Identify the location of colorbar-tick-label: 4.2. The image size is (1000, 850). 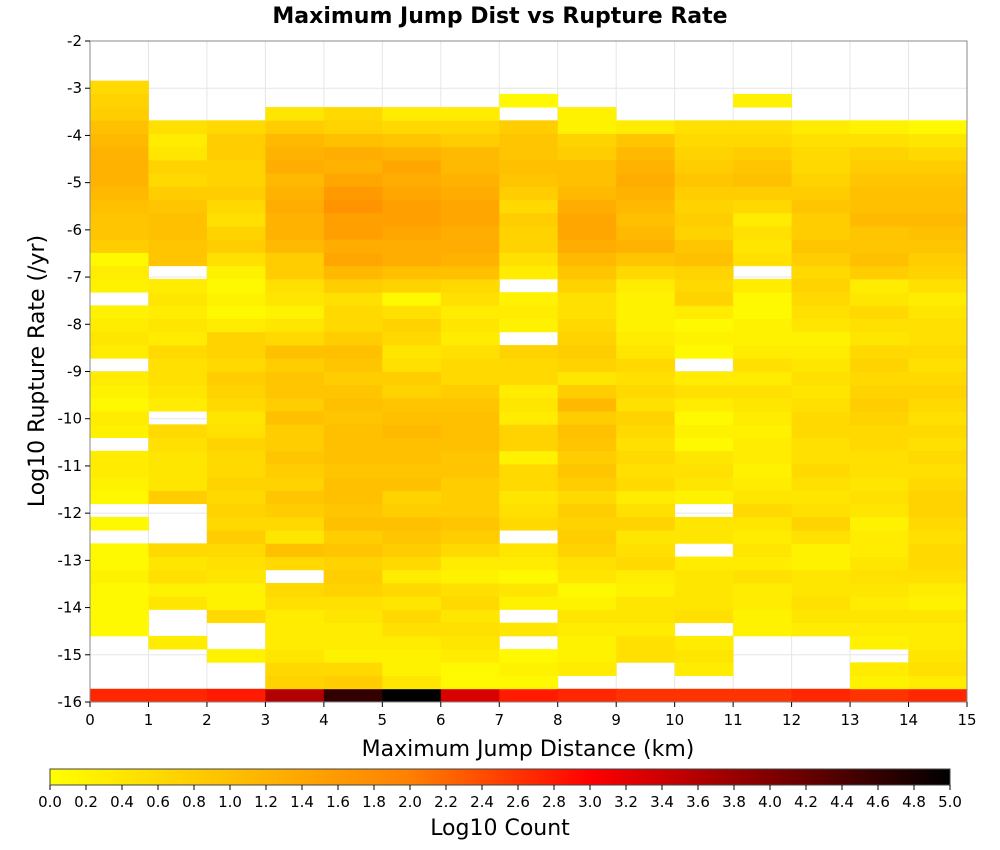
(806, 802).